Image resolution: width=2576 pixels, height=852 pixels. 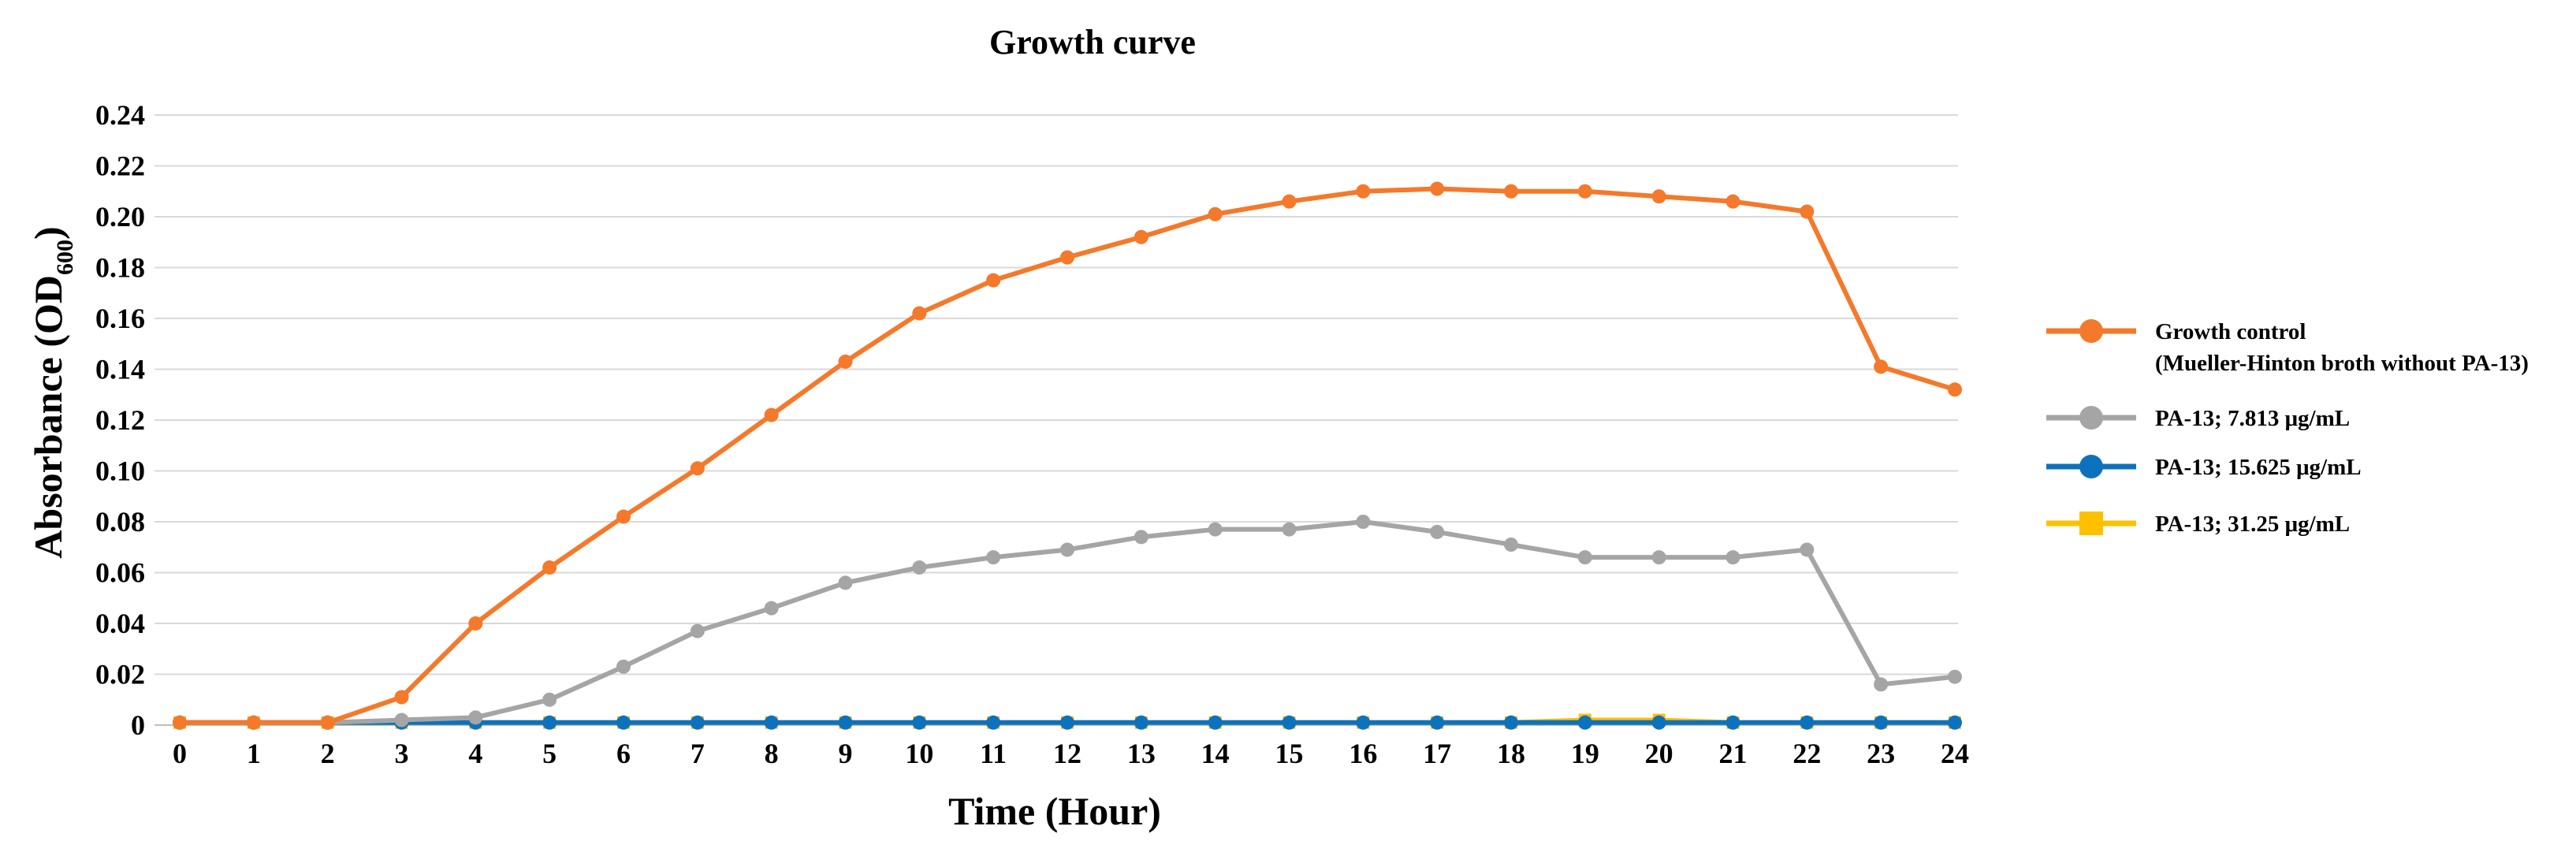 What do you see at coordinates (2198, 419) in the screenshot?
I see `legend-item: PA-13; 7.813 μg/mL` at bounding box center [2198, 419].